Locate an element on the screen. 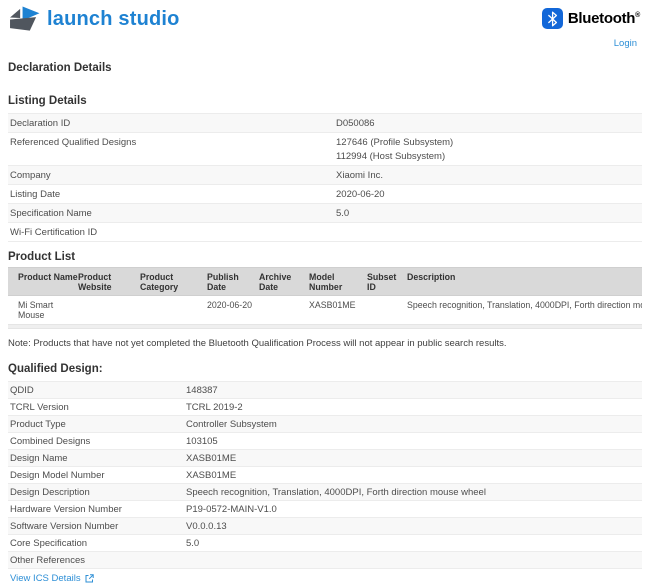 The height and width of the screenshot is (584, 650). row-label: Wi-Fi Certification ID is located at coordinates (54, 232).